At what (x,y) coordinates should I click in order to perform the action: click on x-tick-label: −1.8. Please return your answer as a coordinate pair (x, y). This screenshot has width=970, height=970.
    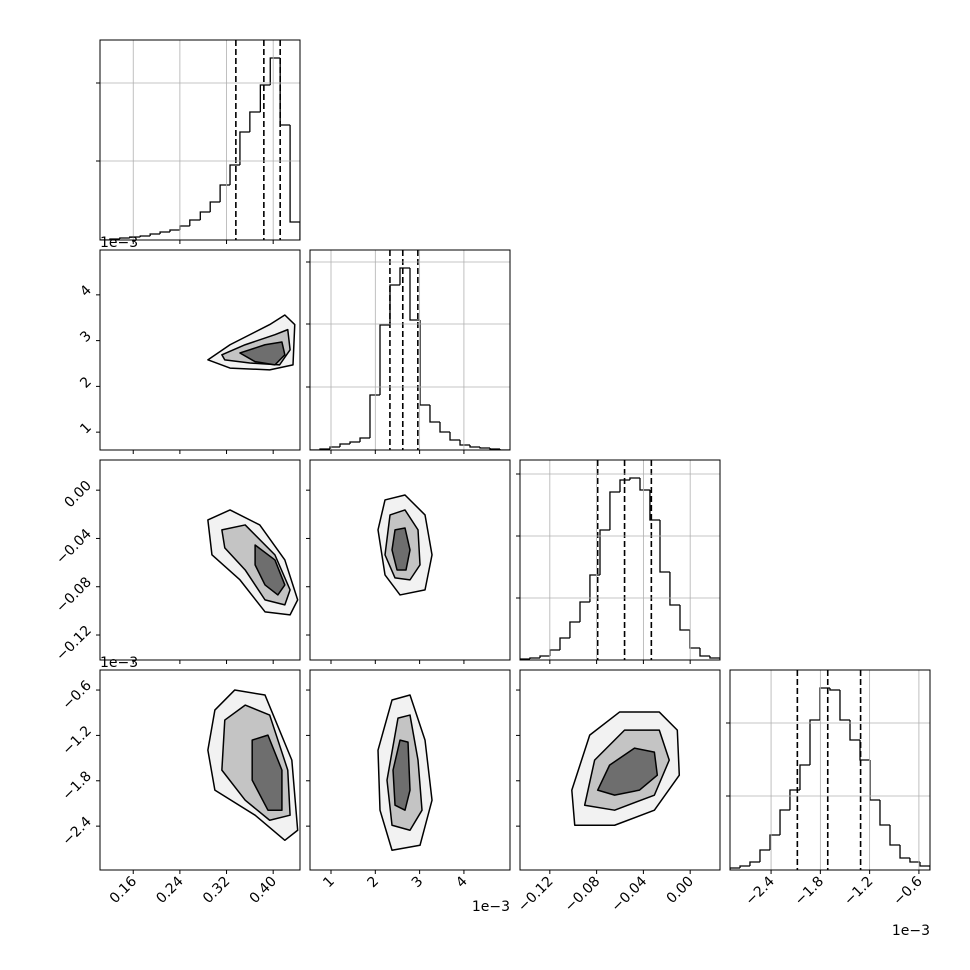
    Looking at the image, I should click on (809, 891).